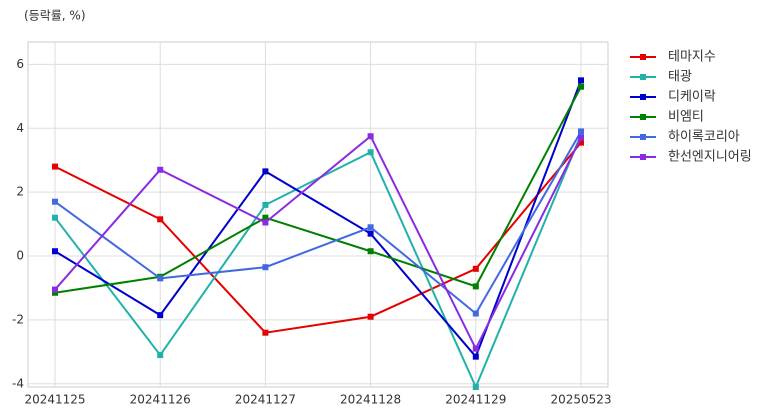  Describe the element at coordinates (475, 400) in the screenshot. I see `x-tick-label: 20241129` at that location.